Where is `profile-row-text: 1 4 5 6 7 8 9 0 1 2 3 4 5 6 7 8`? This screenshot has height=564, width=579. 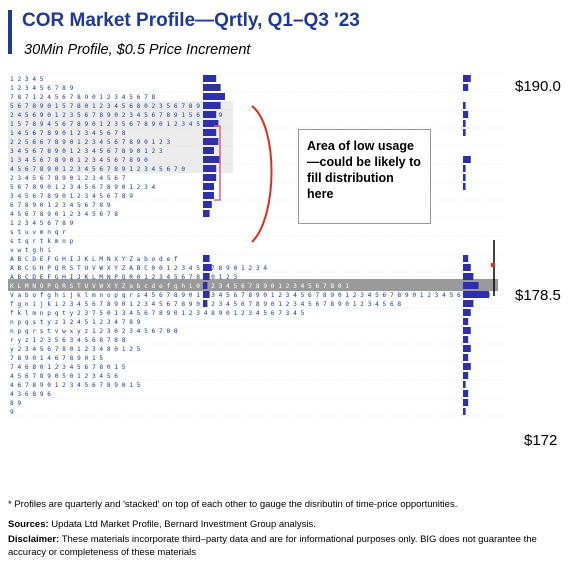 profile-row-text: 1 4 5 6 7 8 9 0 1 2 3 4 5 6 7 8 is located at coordinates (68, 133).